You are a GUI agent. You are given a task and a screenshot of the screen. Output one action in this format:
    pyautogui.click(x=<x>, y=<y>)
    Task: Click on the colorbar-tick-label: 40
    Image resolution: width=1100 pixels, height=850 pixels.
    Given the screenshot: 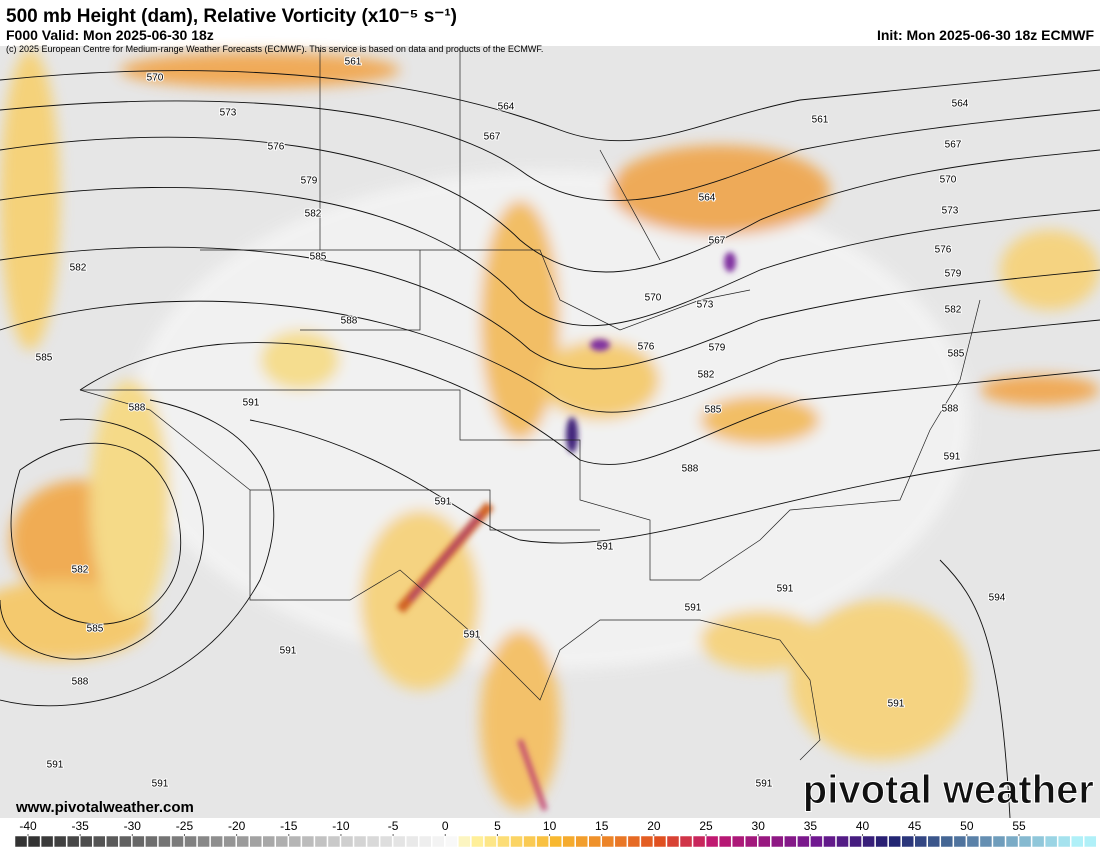 What is the action you would take?
    pyautogui.click(x=863, y=826)
    